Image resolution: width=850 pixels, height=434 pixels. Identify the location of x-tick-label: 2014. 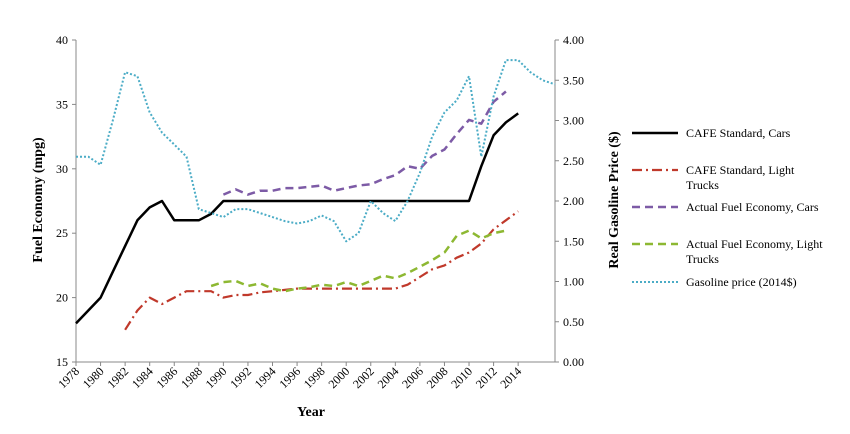
(510, 377).